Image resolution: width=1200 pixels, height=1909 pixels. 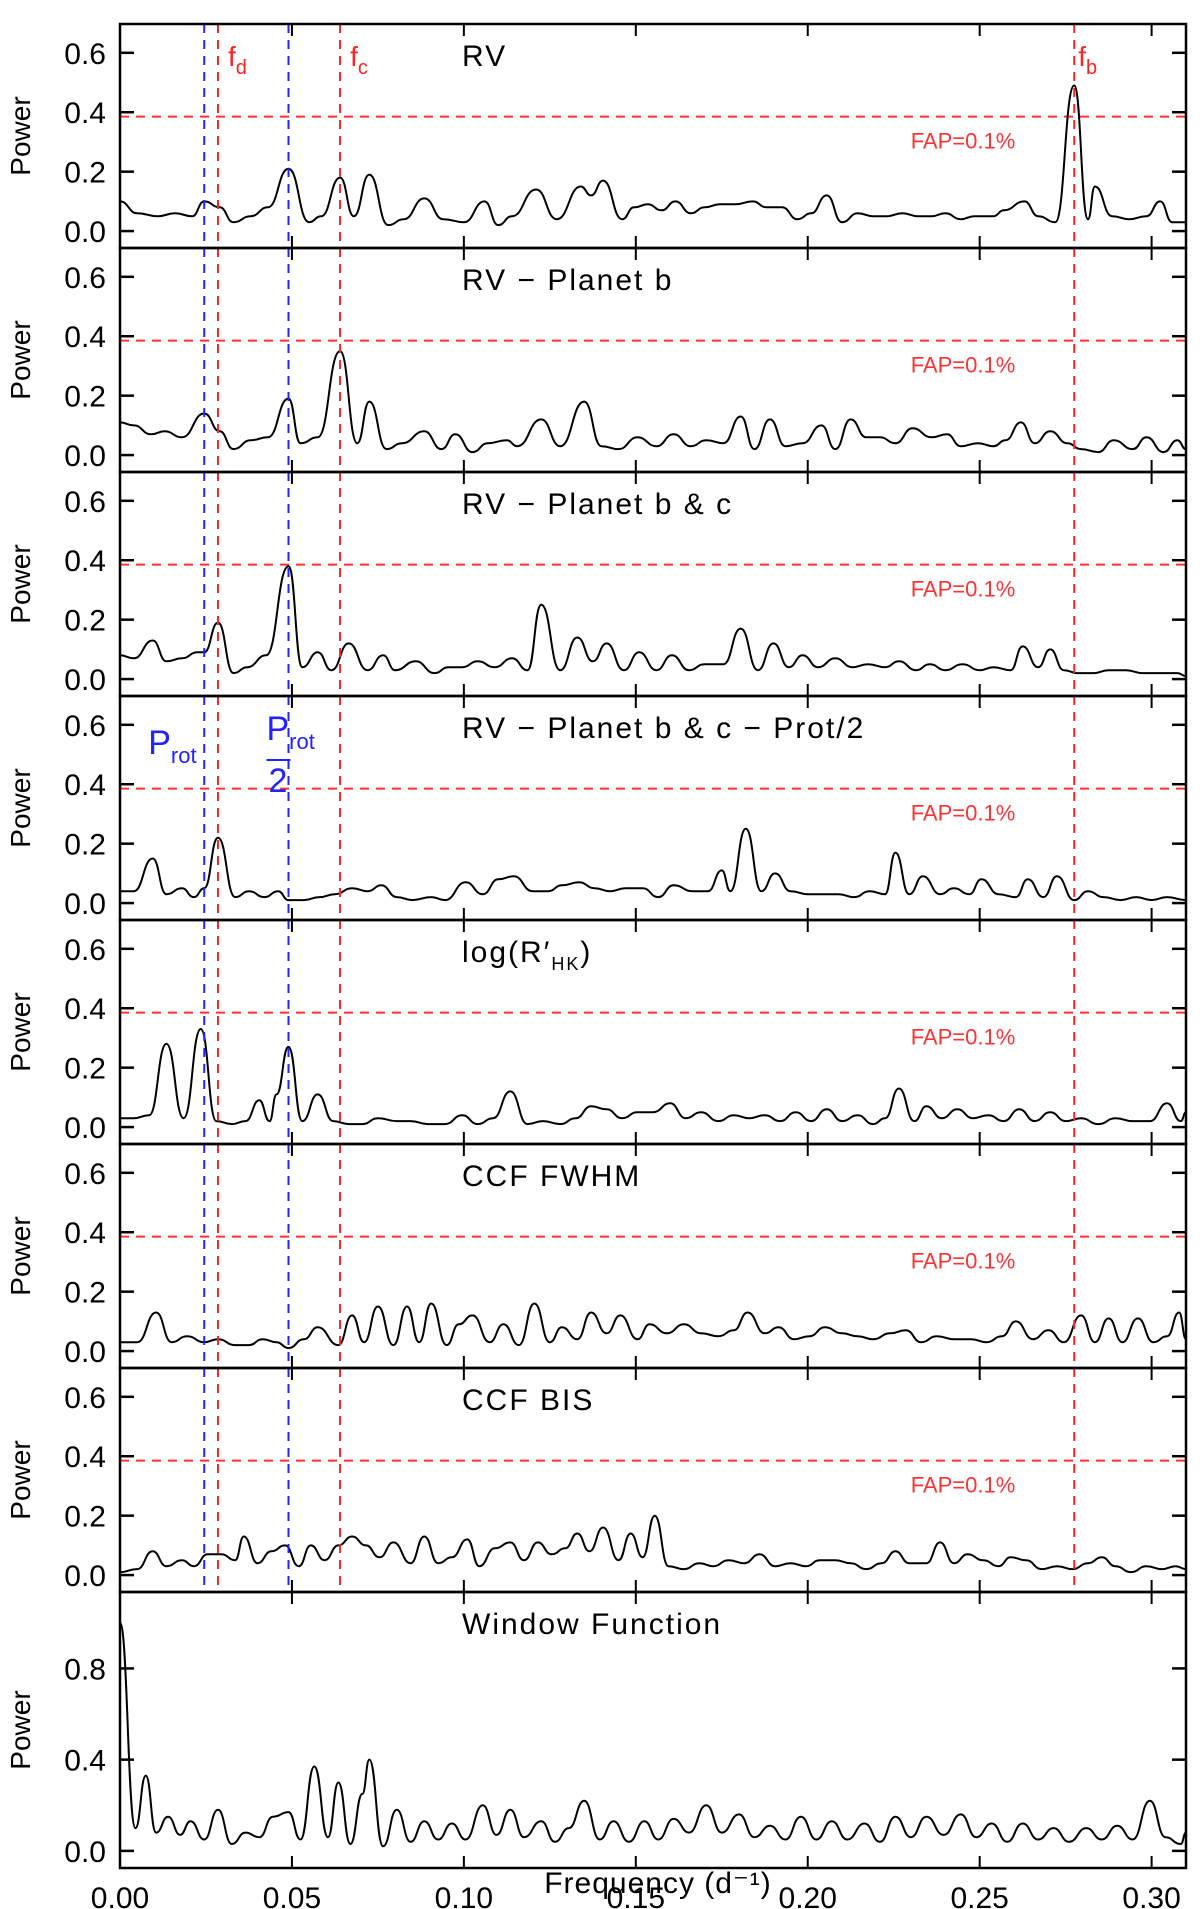 I want to click on panel-title: CCF BIS, so click(x=528, y=1400).